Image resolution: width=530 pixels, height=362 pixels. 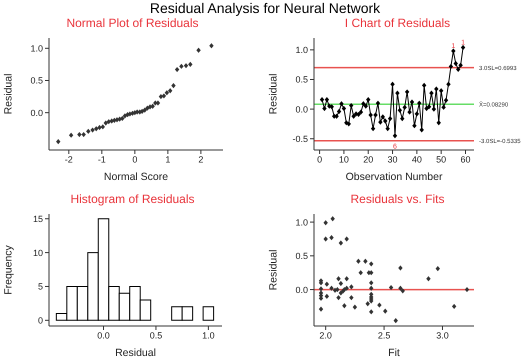 What do you see at coordinates (368, 159) in the screenshot?
I see `x-tick-label: 20` at bounding box center [368, 159].